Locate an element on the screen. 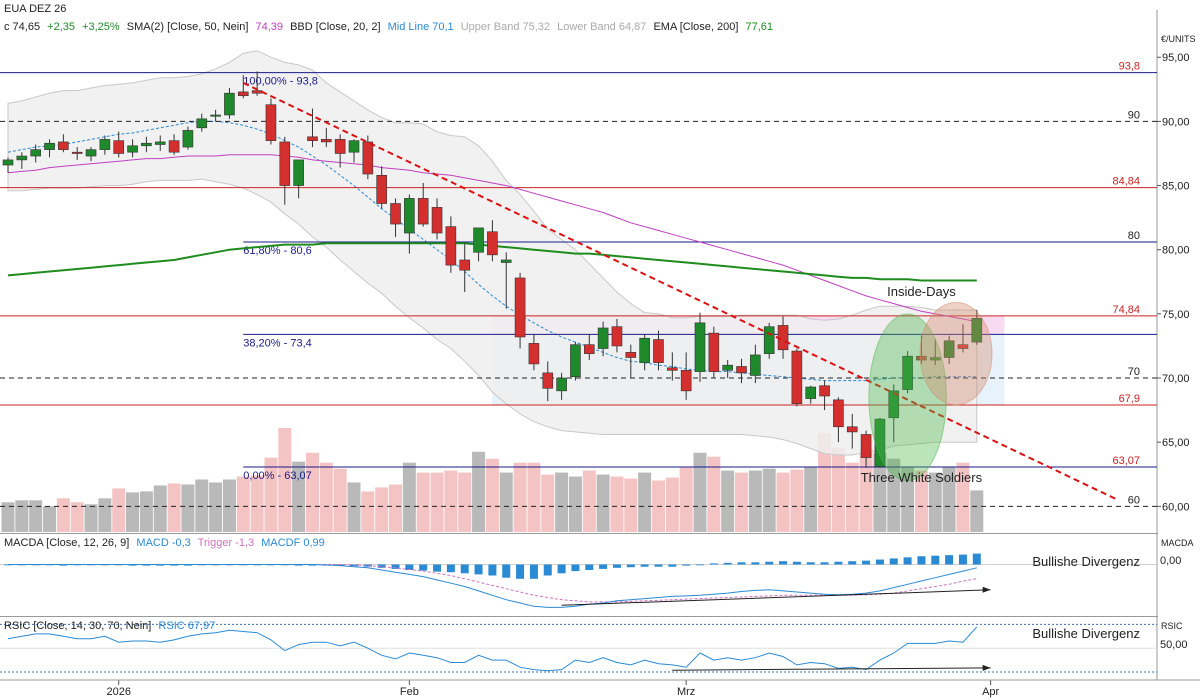 The width and height of the screenshot is (1200, 700). x-axis-label: 2026 is located at coordinates (118, 692).